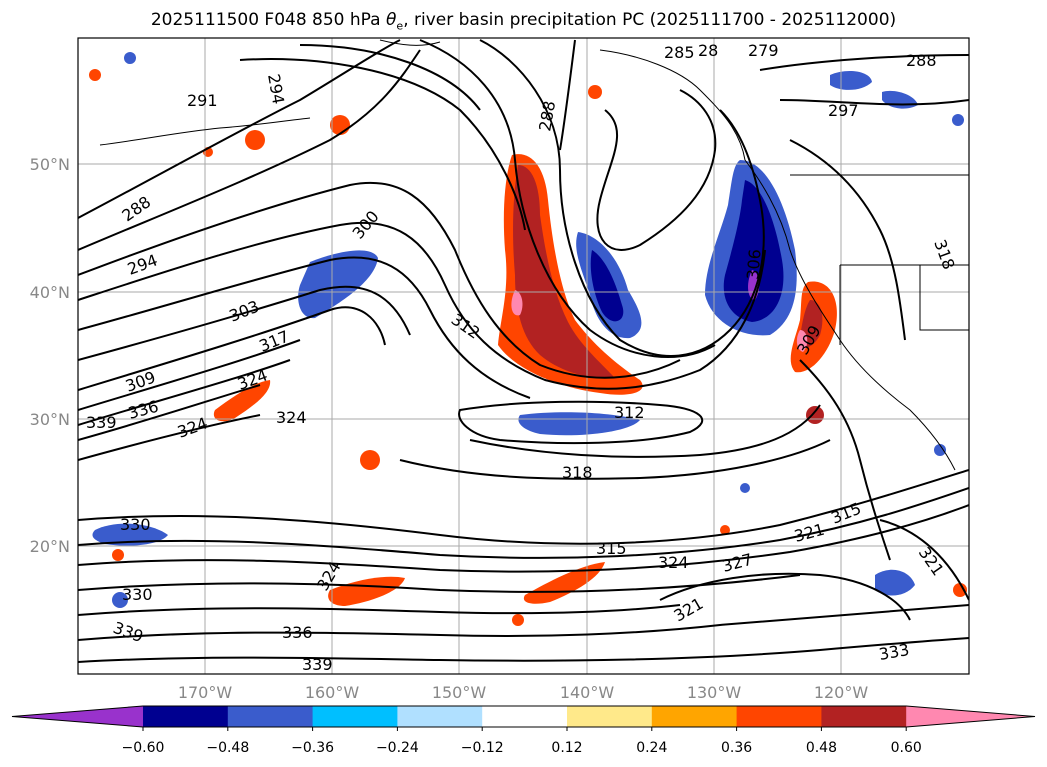 This screenshot has width=1047, height=767. I want to click on precip-negative-pnw-core, so click(753, 251).